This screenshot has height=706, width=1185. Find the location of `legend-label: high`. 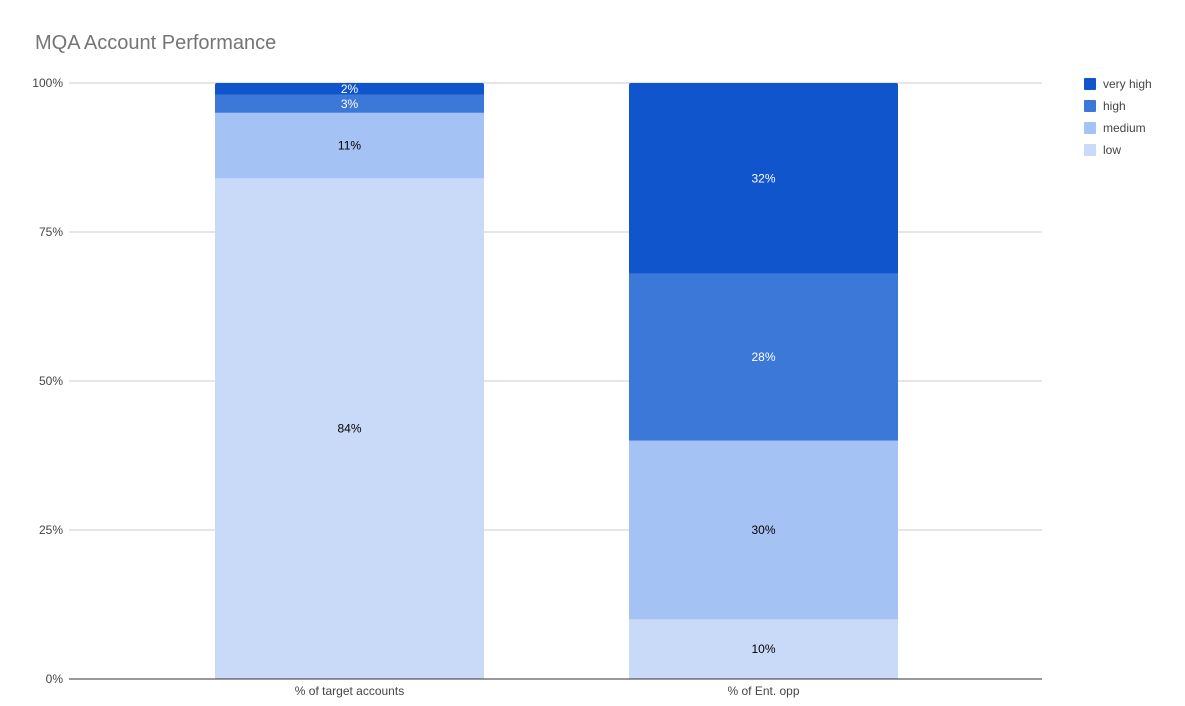

legend-label: high is located at coordinates (1114, 106).